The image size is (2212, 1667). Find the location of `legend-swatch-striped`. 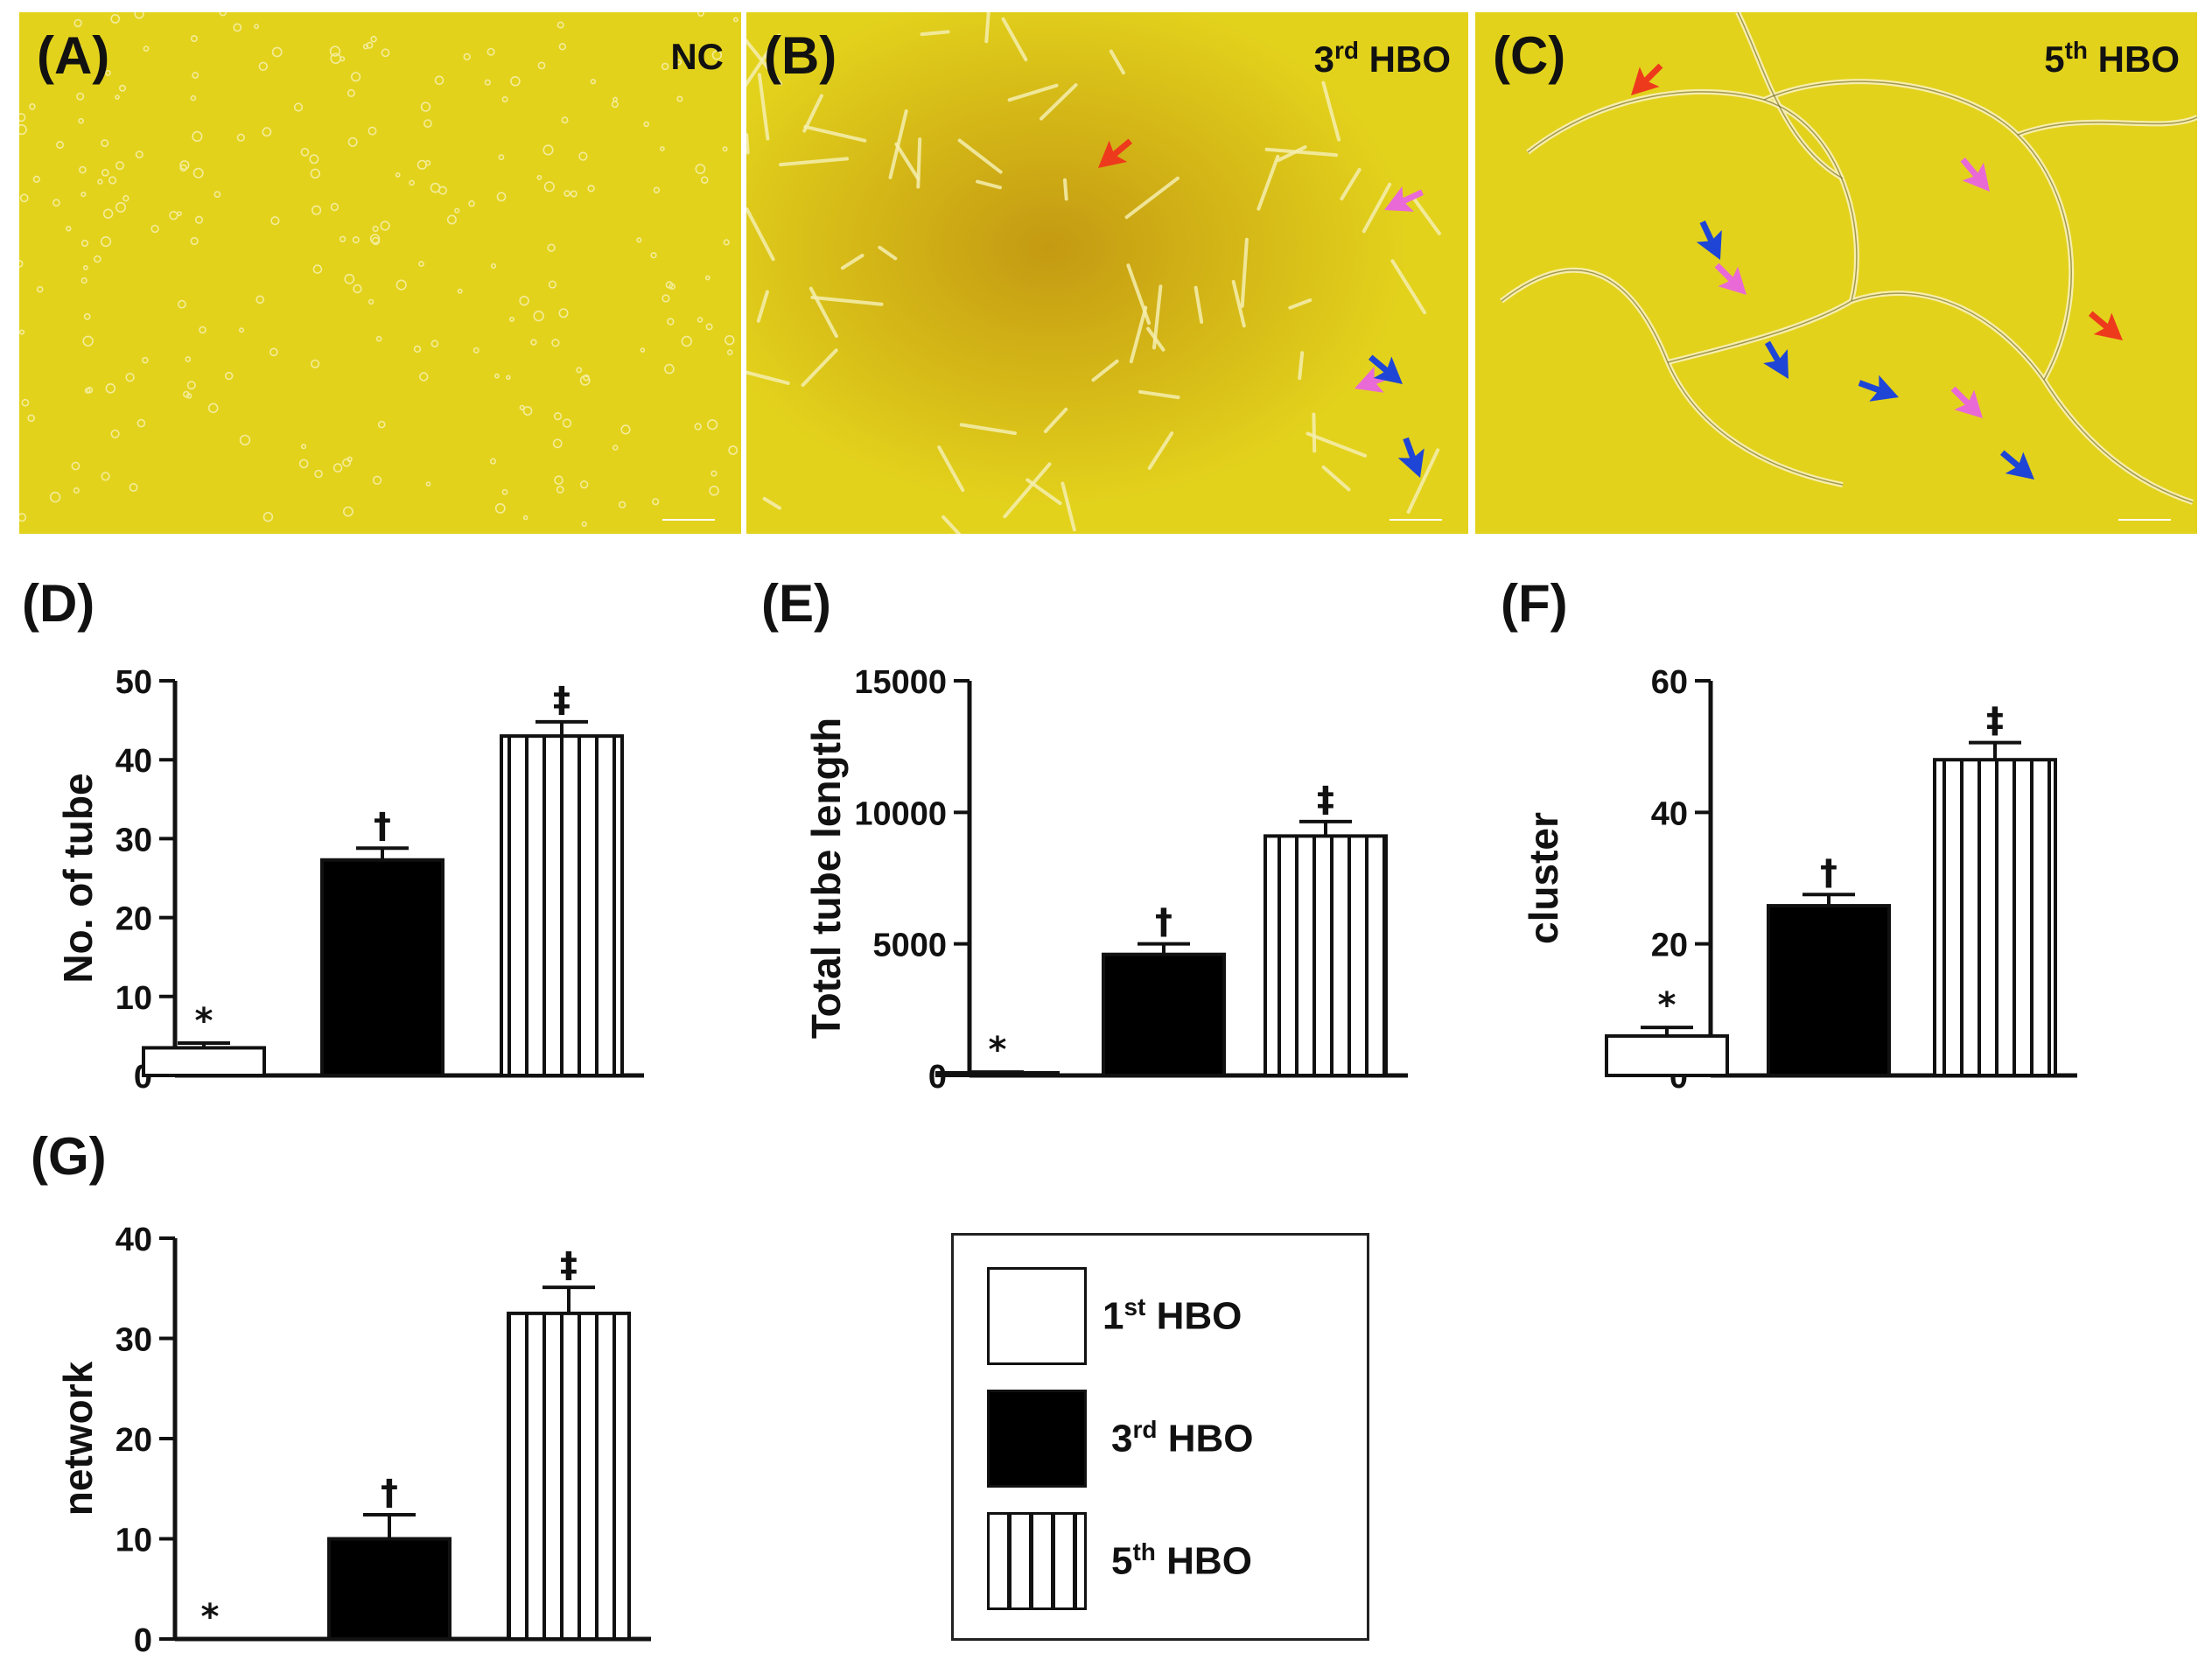

legend-swatch-striped is located at coordinates (1037, 1561).